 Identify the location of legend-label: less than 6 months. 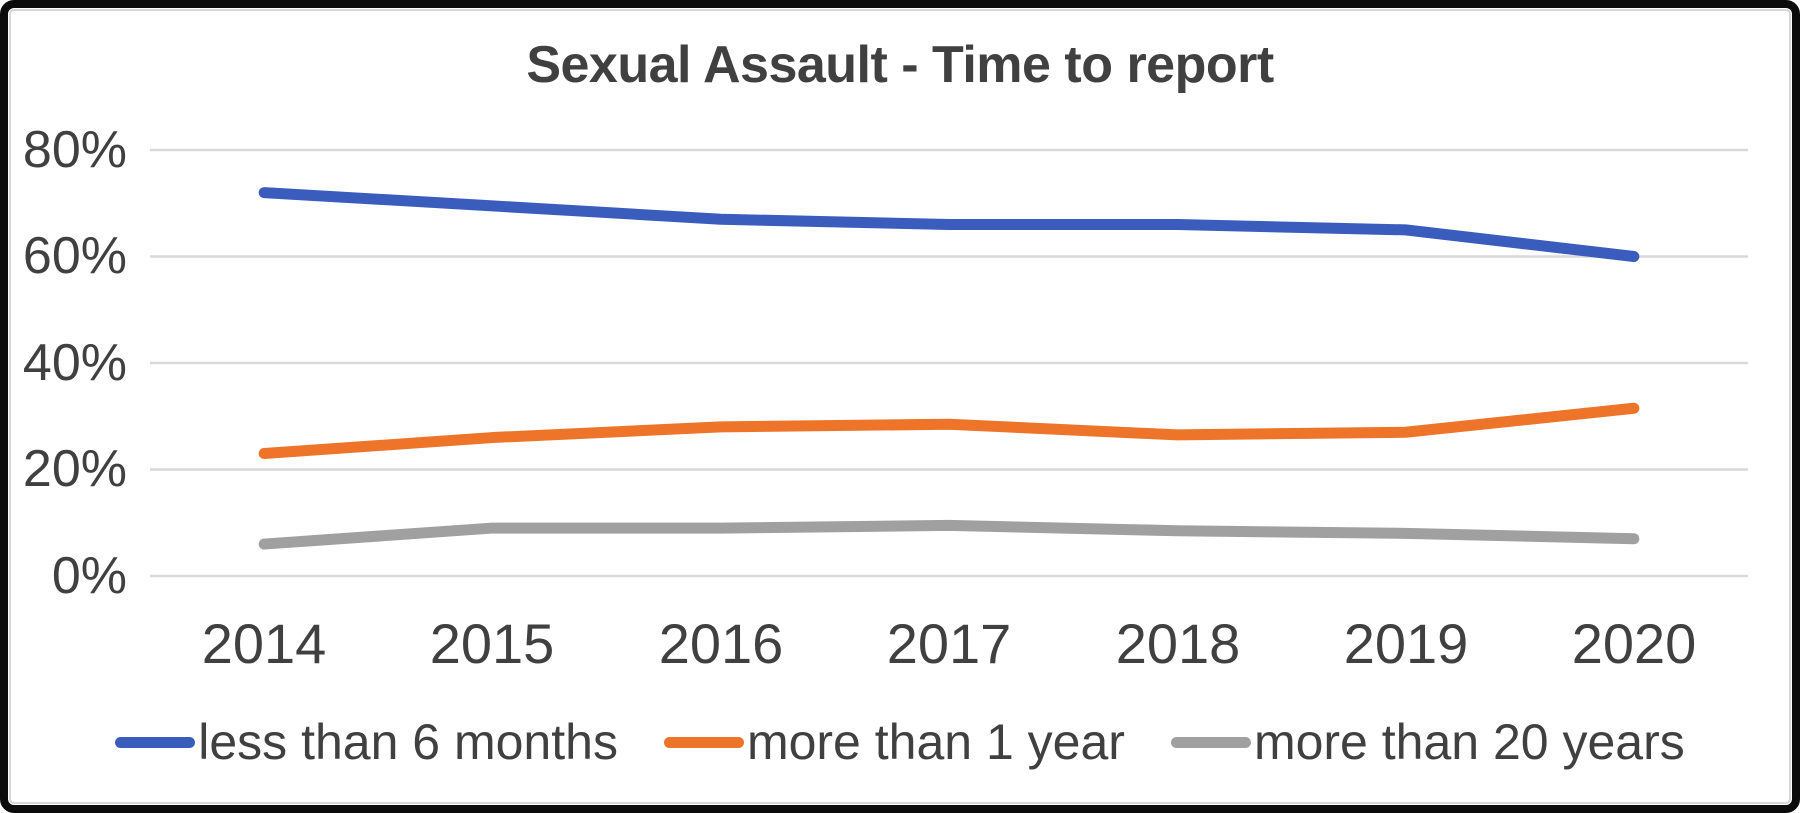
(408, 742).